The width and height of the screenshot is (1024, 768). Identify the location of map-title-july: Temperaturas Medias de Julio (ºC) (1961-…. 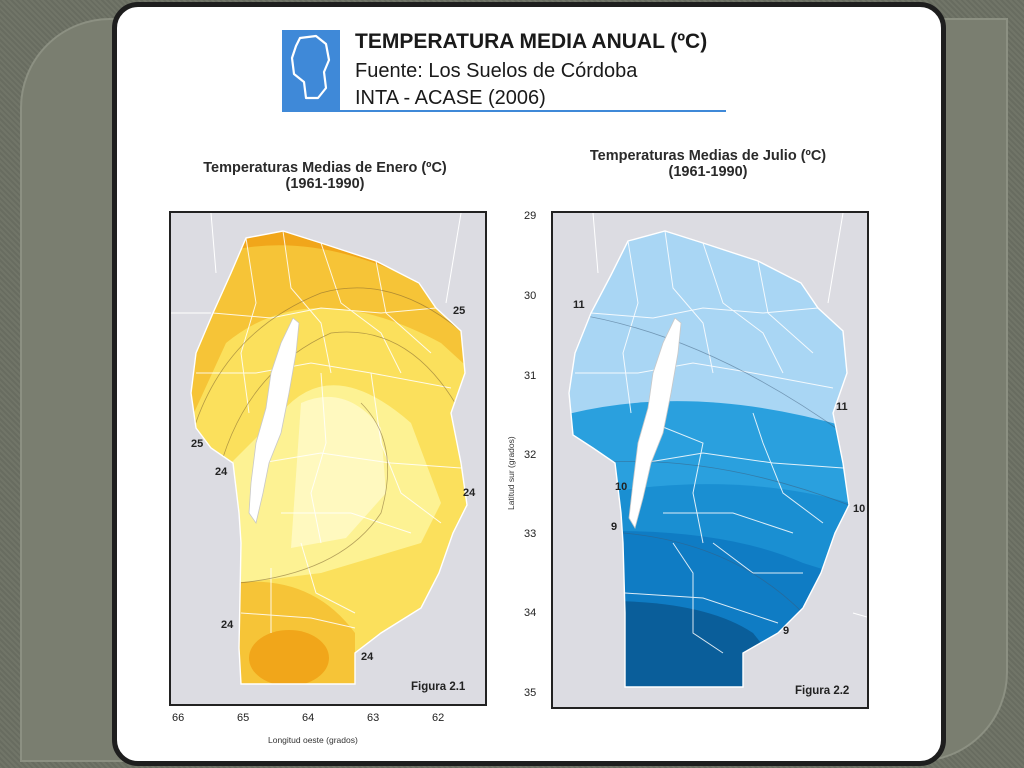
(708, 164).